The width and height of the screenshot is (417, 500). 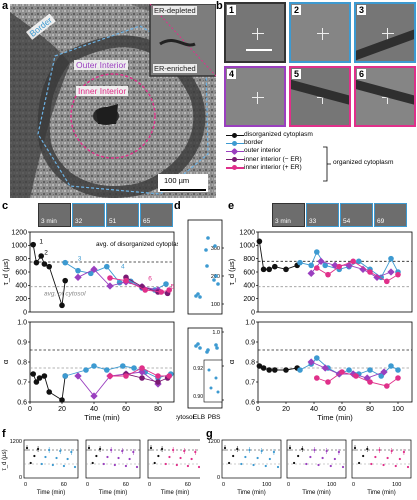 I want to click on y-tick-label: 200, so click(x=21, y=299).